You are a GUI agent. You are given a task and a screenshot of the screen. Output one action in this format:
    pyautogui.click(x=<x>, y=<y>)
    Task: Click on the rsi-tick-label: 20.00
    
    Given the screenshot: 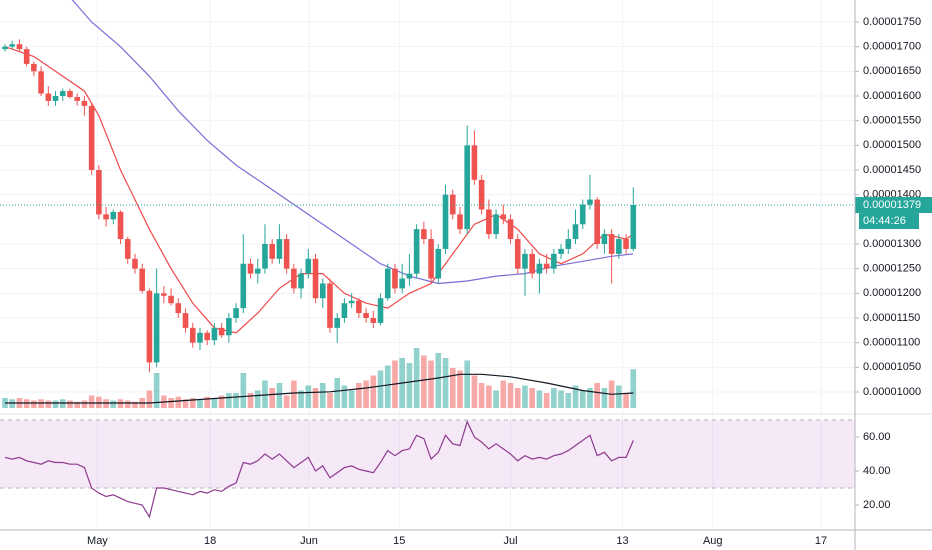 What is the action you would take?
    pyautogui.click(x=877, y=505)
    